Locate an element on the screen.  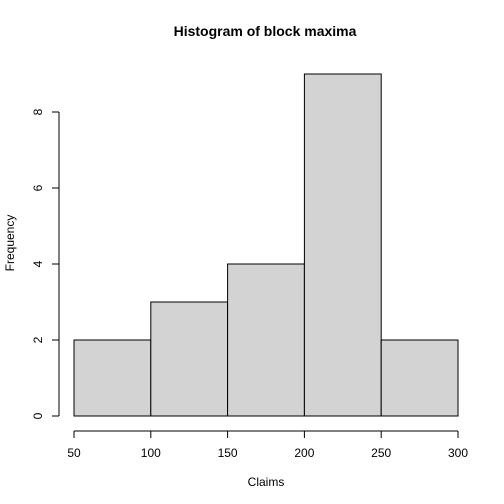
y-tick-label: 4 is located at coordinates (38, 263).